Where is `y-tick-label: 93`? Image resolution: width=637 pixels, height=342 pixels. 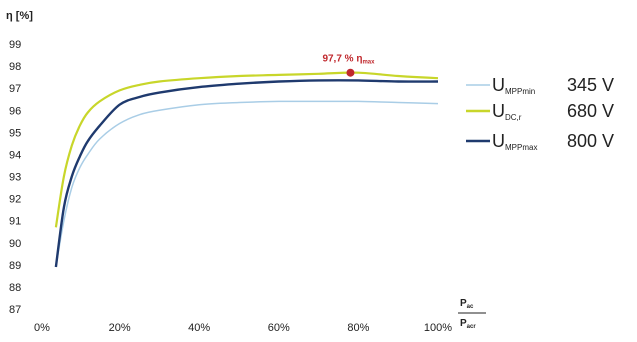
y-tick-label: 93 is located at coordinates (15, 178).